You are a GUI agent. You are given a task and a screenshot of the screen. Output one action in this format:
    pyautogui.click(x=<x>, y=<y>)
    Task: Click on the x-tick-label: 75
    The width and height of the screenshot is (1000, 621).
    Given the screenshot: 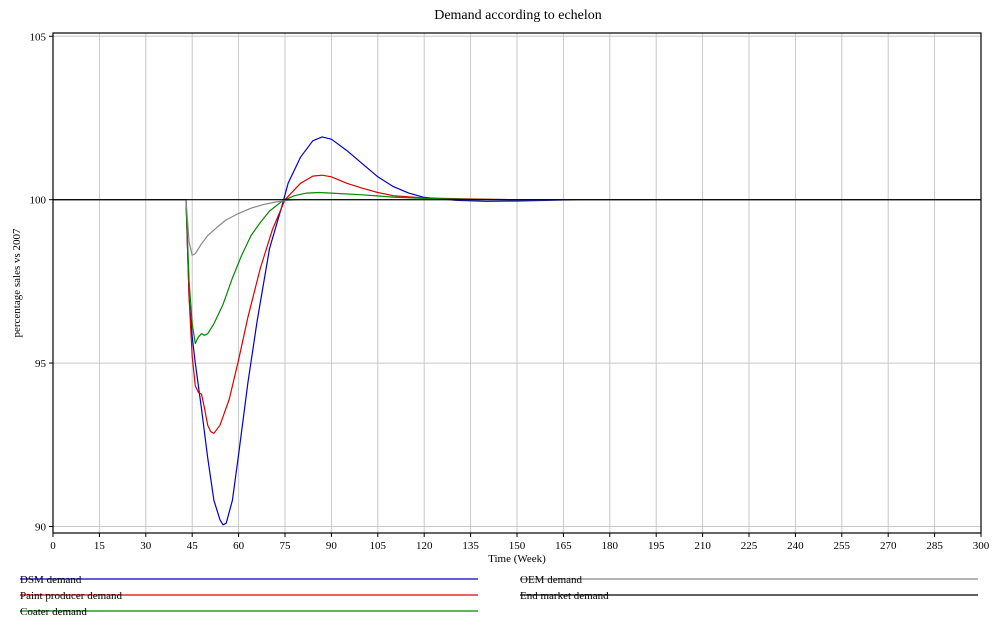 What is the action you would take?
    pyautogui.click(x=286, y=546)
    